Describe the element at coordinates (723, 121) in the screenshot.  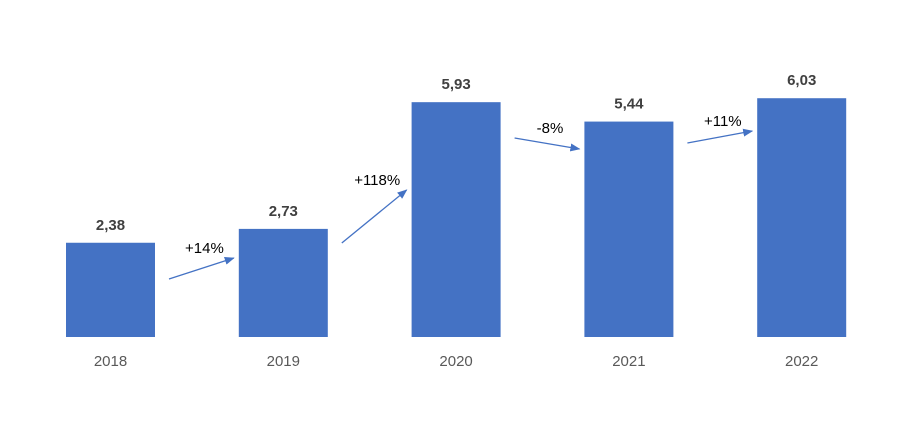
I see `change-label: +11%` at that location.